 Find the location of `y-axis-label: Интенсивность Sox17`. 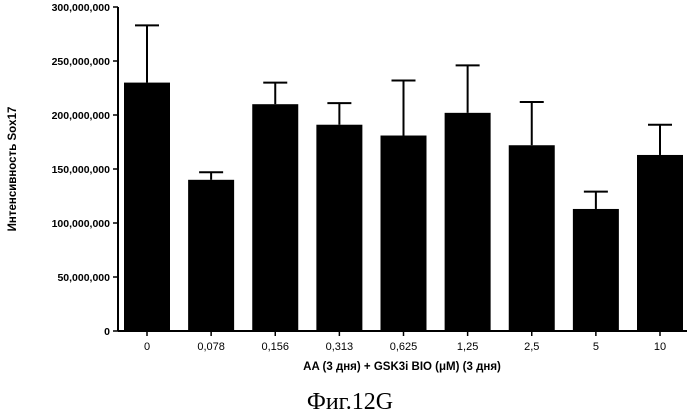

y-axis-label: Интенсивность Sox17 is located at coordinates (13, 169).